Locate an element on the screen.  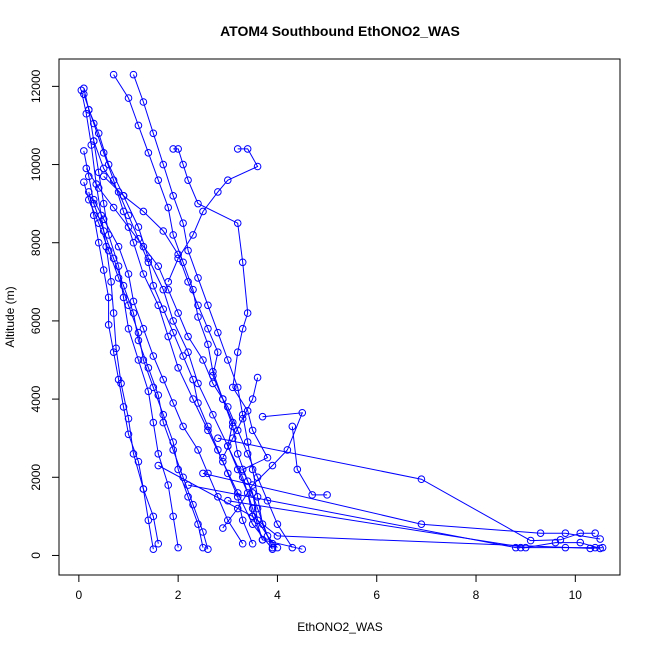
x-tick-label: 4 is located at coordinates (277, 595).